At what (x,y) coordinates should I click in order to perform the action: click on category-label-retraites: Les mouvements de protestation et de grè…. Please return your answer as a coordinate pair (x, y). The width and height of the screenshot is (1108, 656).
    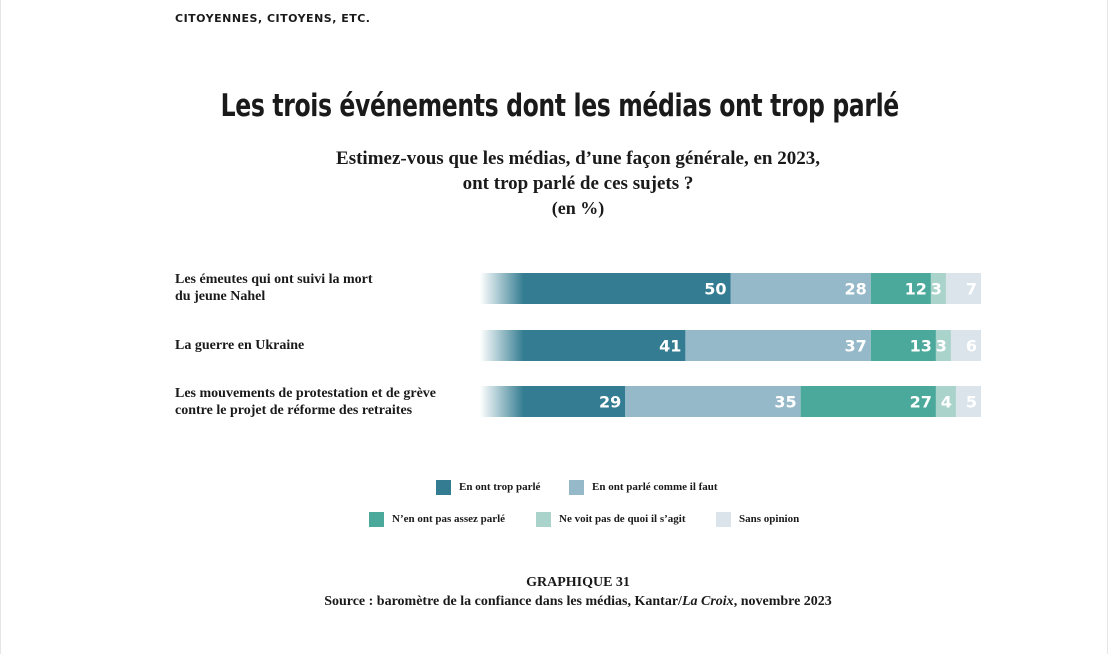
    Looking at the image, I should click on (325, 402).